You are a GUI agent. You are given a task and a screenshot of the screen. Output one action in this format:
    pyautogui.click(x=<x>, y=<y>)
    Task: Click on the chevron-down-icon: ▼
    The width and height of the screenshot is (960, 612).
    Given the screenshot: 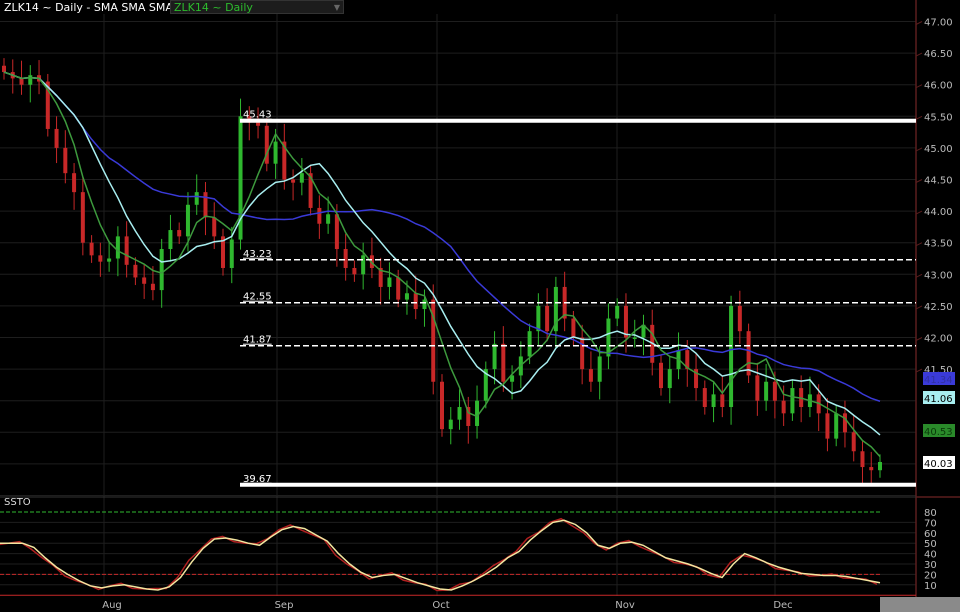 What is the action you would take?
    pyautogui.click(x=336, y=7)
    